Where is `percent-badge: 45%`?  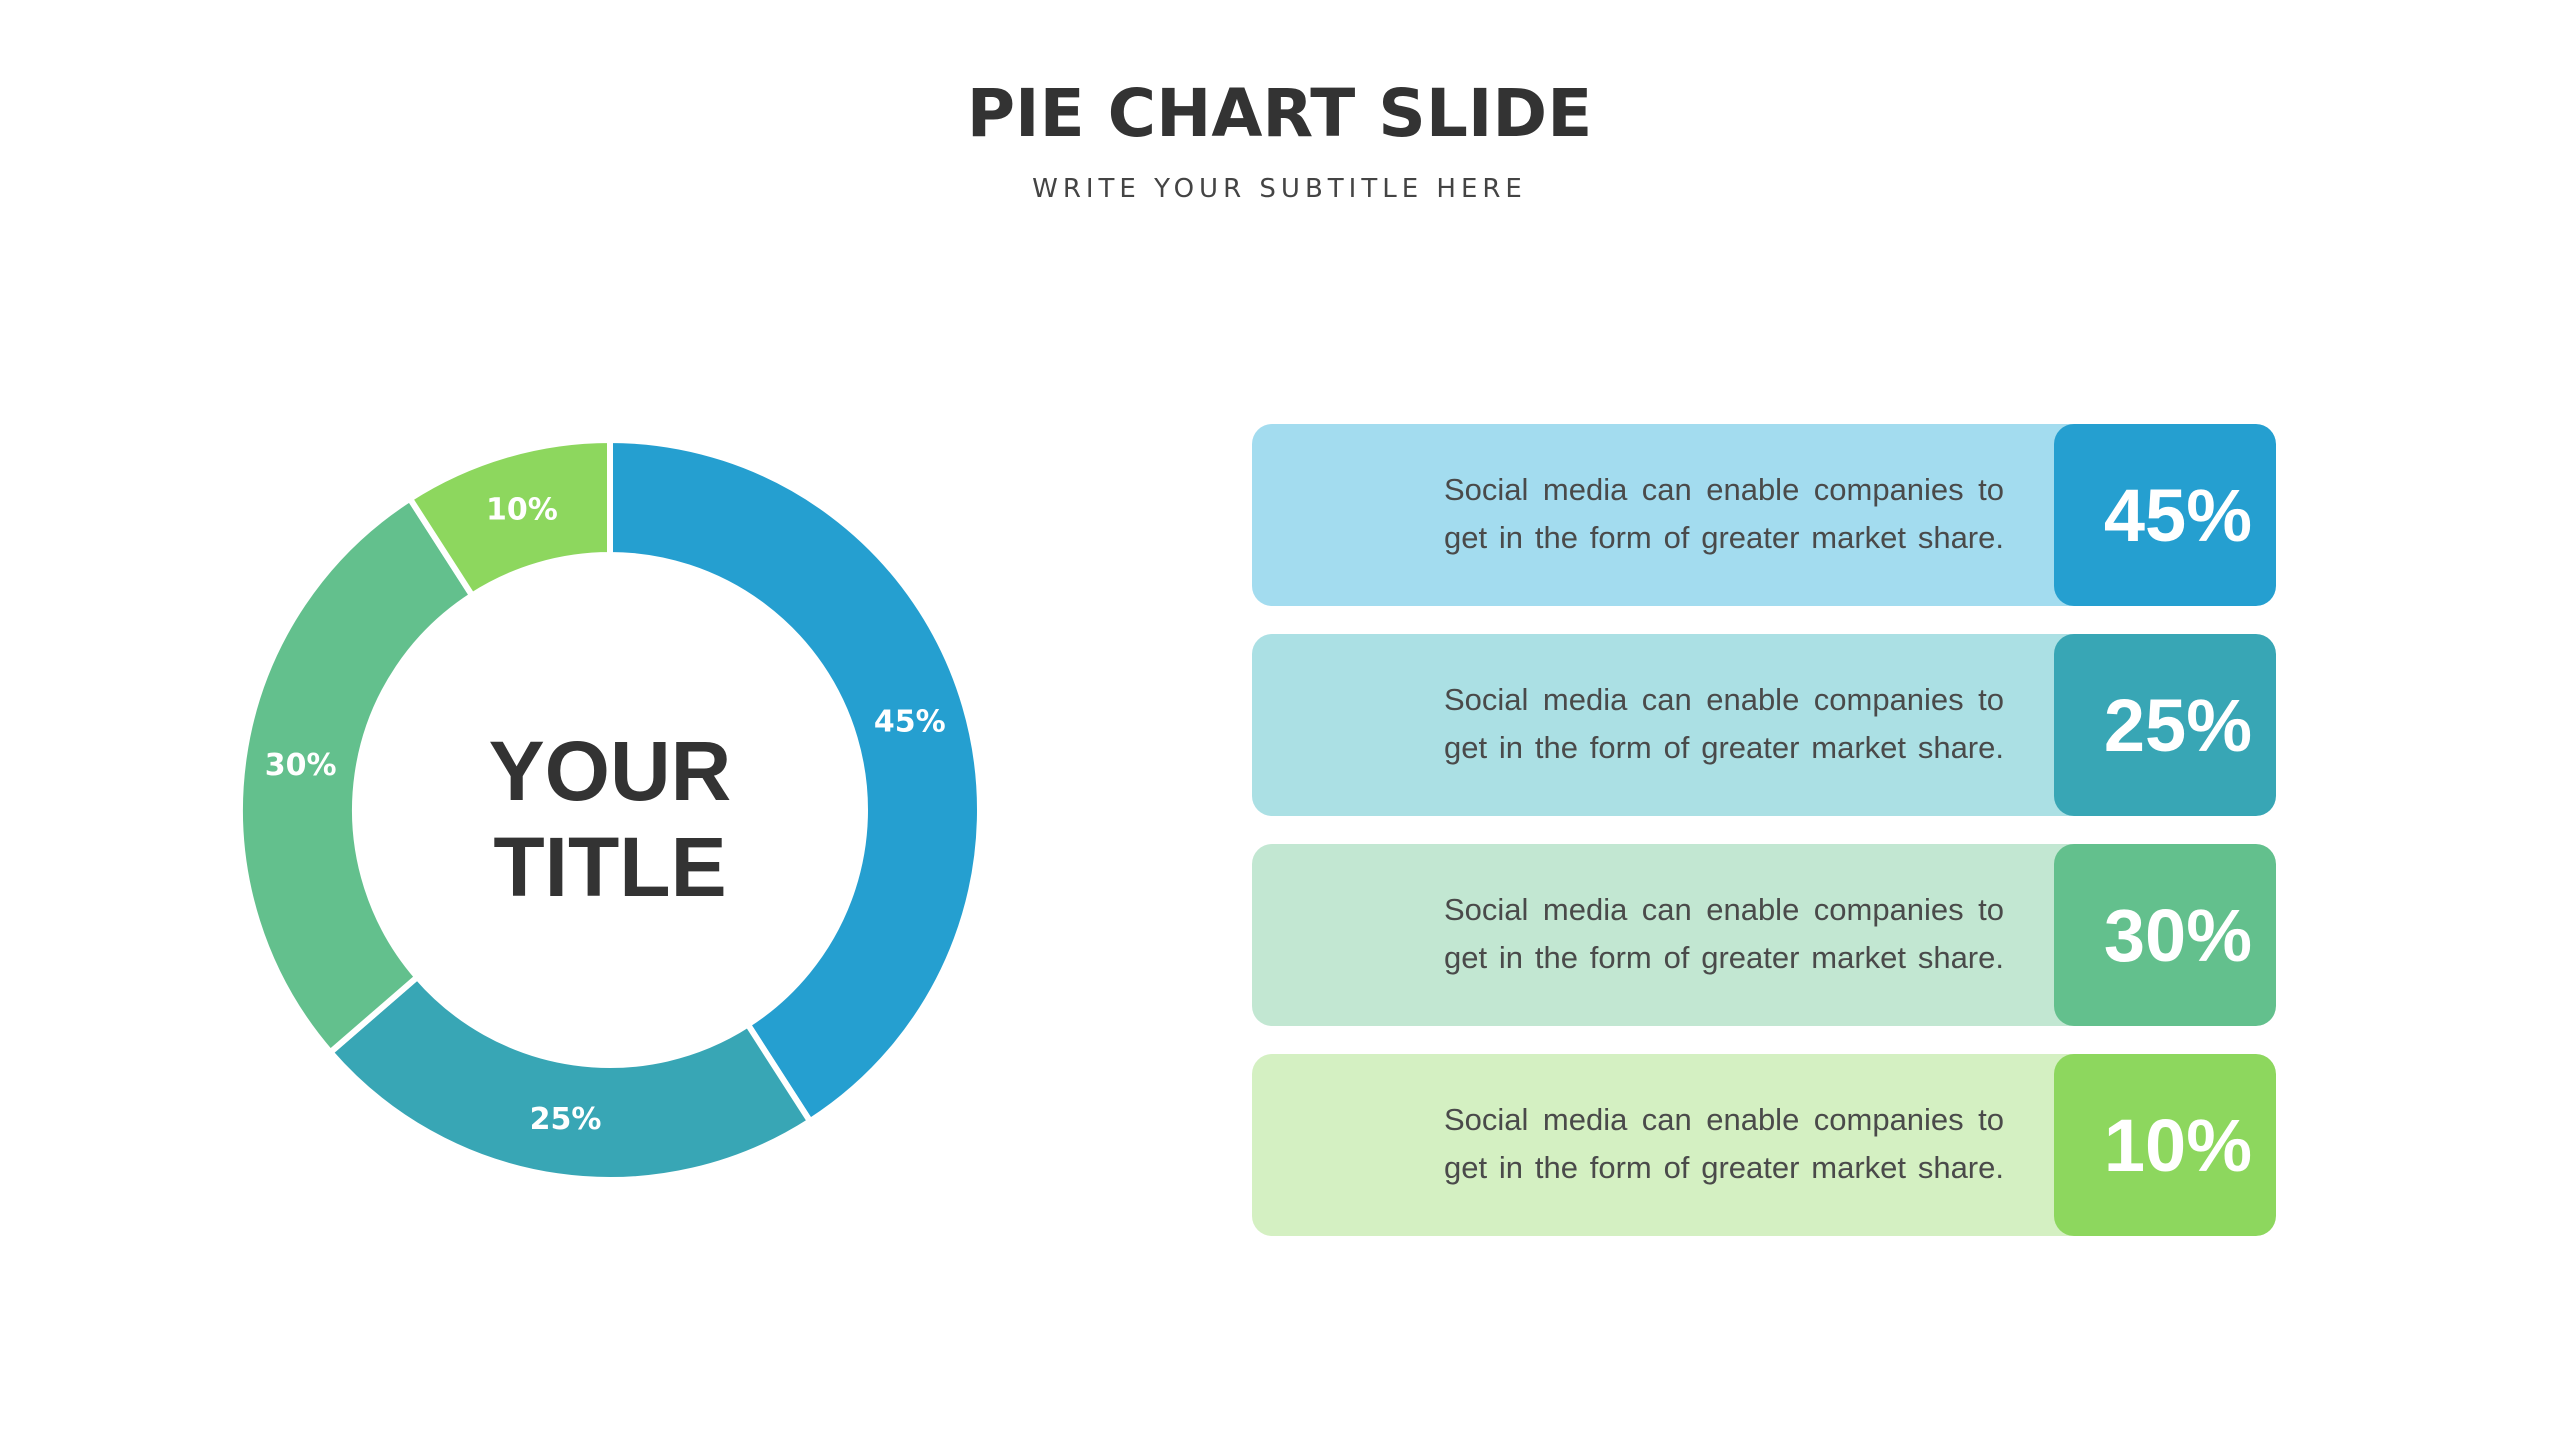
percent-badge: 45% is located at coordinates (2165, 515).